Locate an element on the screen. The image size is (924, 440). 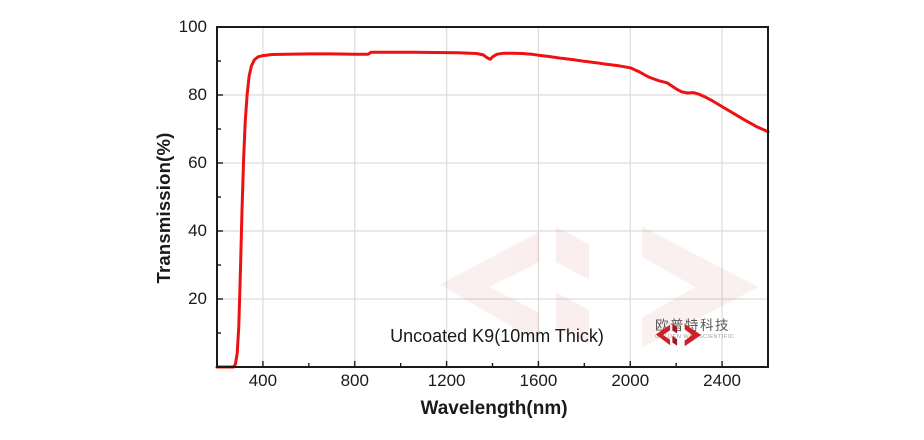
x-tick-label: 2000 is located at coordinates (630, 380).